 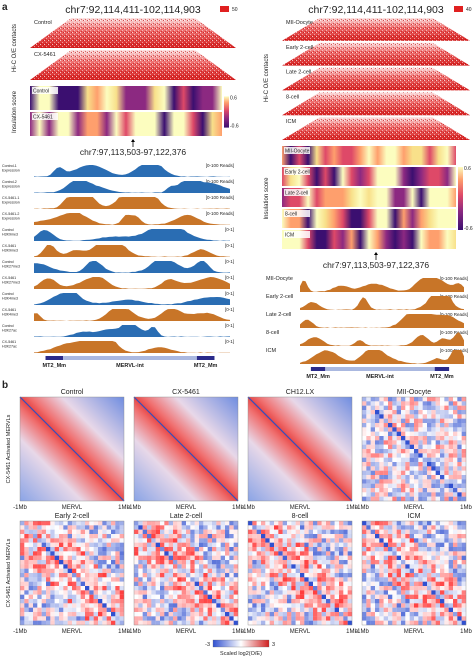 What do you see at coordinates (15, 48) in the screenshot?
I see `axis-label: Hi-C O/E contacts` at bounding box center [15, 48].